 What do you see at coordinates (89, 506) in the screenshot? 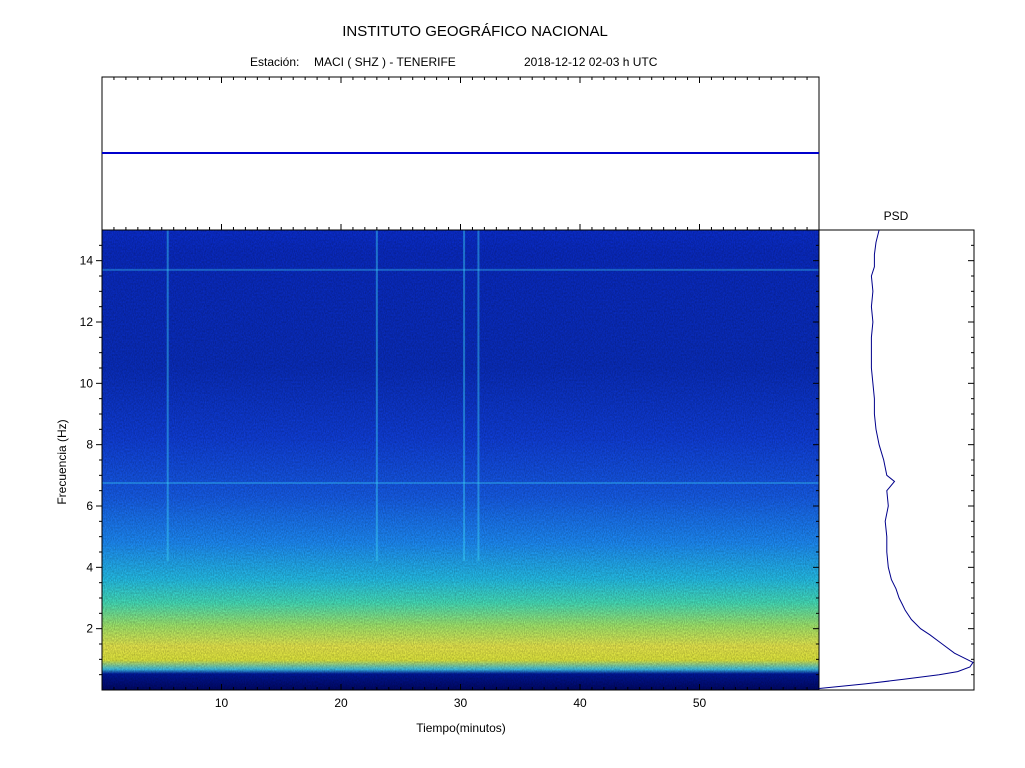
I see `y-tick-label: 6` at bounding box center [89, 506].